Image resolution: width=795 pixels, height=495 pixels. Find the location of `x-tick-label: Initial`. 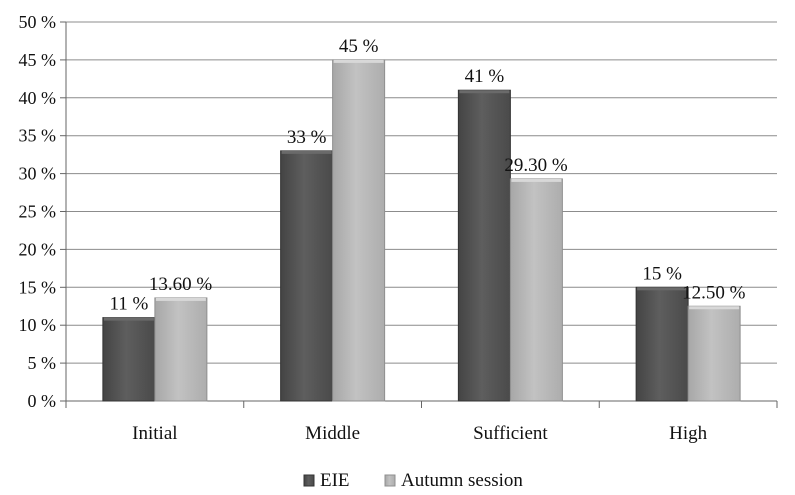

x-tick-label: Initial is located at coordinates (154, 433).